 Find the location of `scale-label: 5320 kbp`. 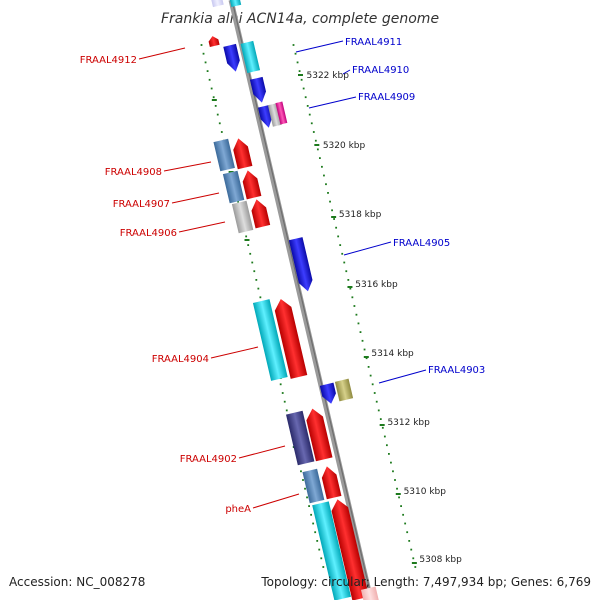

scale-label: 5320 kbp is located at coordinates (344, 146).